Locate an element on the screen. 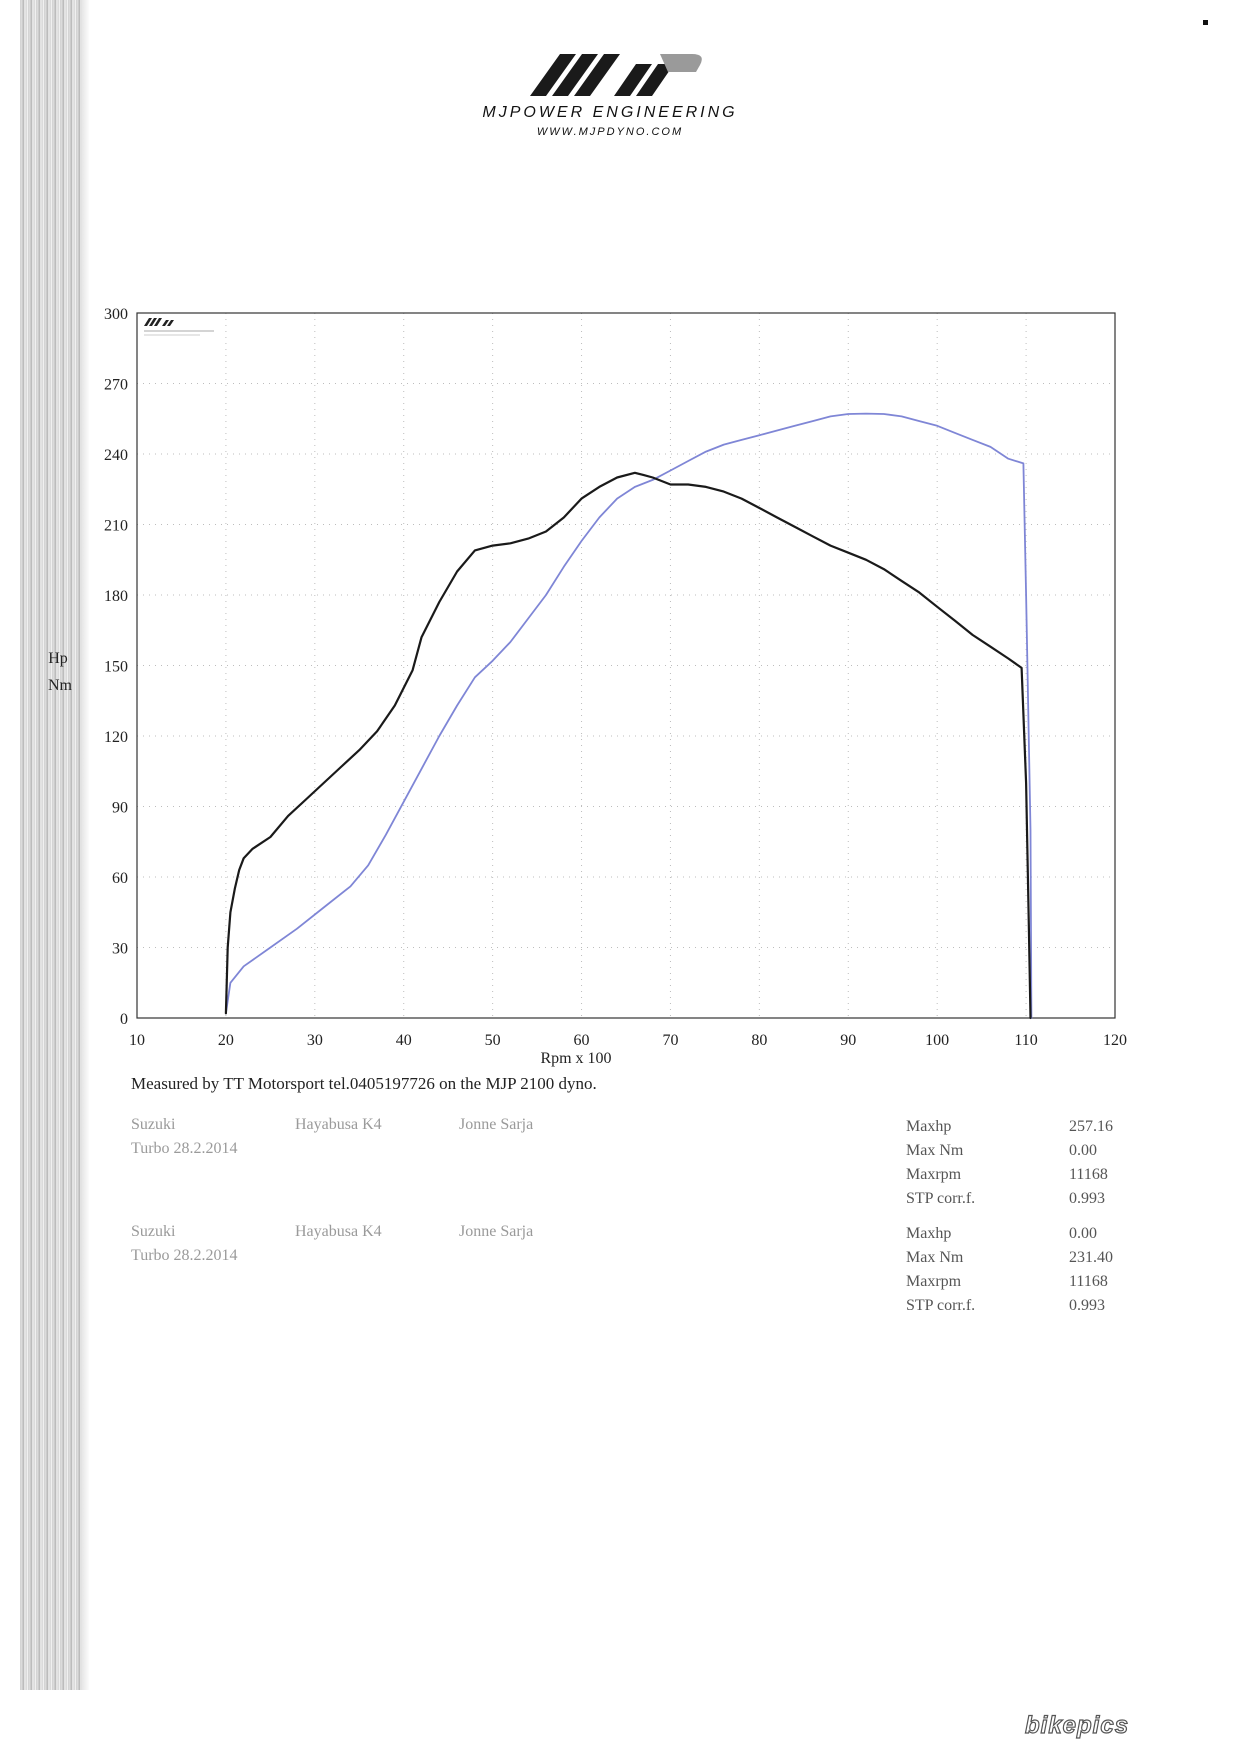 The image size is (1240, 1754). x-tick-label: 120 is located at coordinates (1115, 1040).